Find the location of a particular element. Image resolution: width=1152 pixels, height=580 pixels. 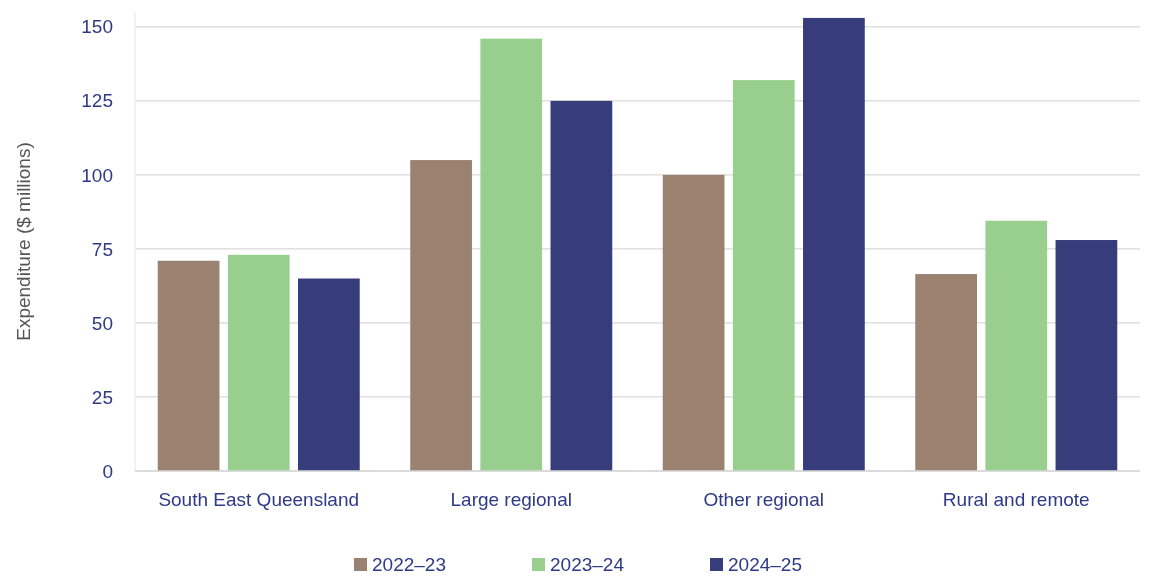

legend-label: 2022–23 is located at coordinates (409, 564).